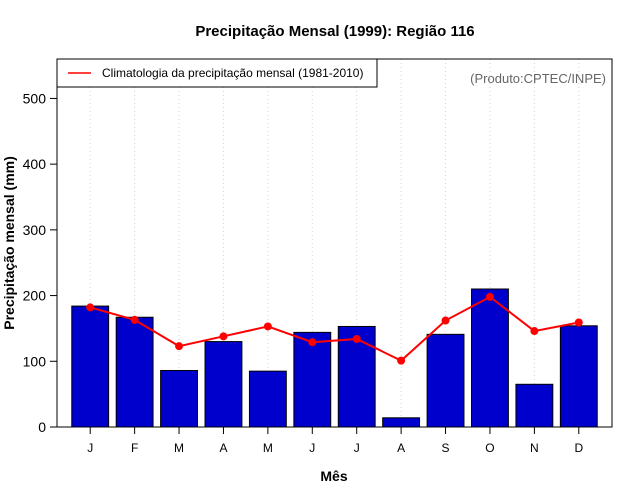 This screenshot has height=500, width=640. What do you see at coordinates (42, 427) in the screenshot?
I see `y-tick-label: 0` at bounding box center [42, 427].